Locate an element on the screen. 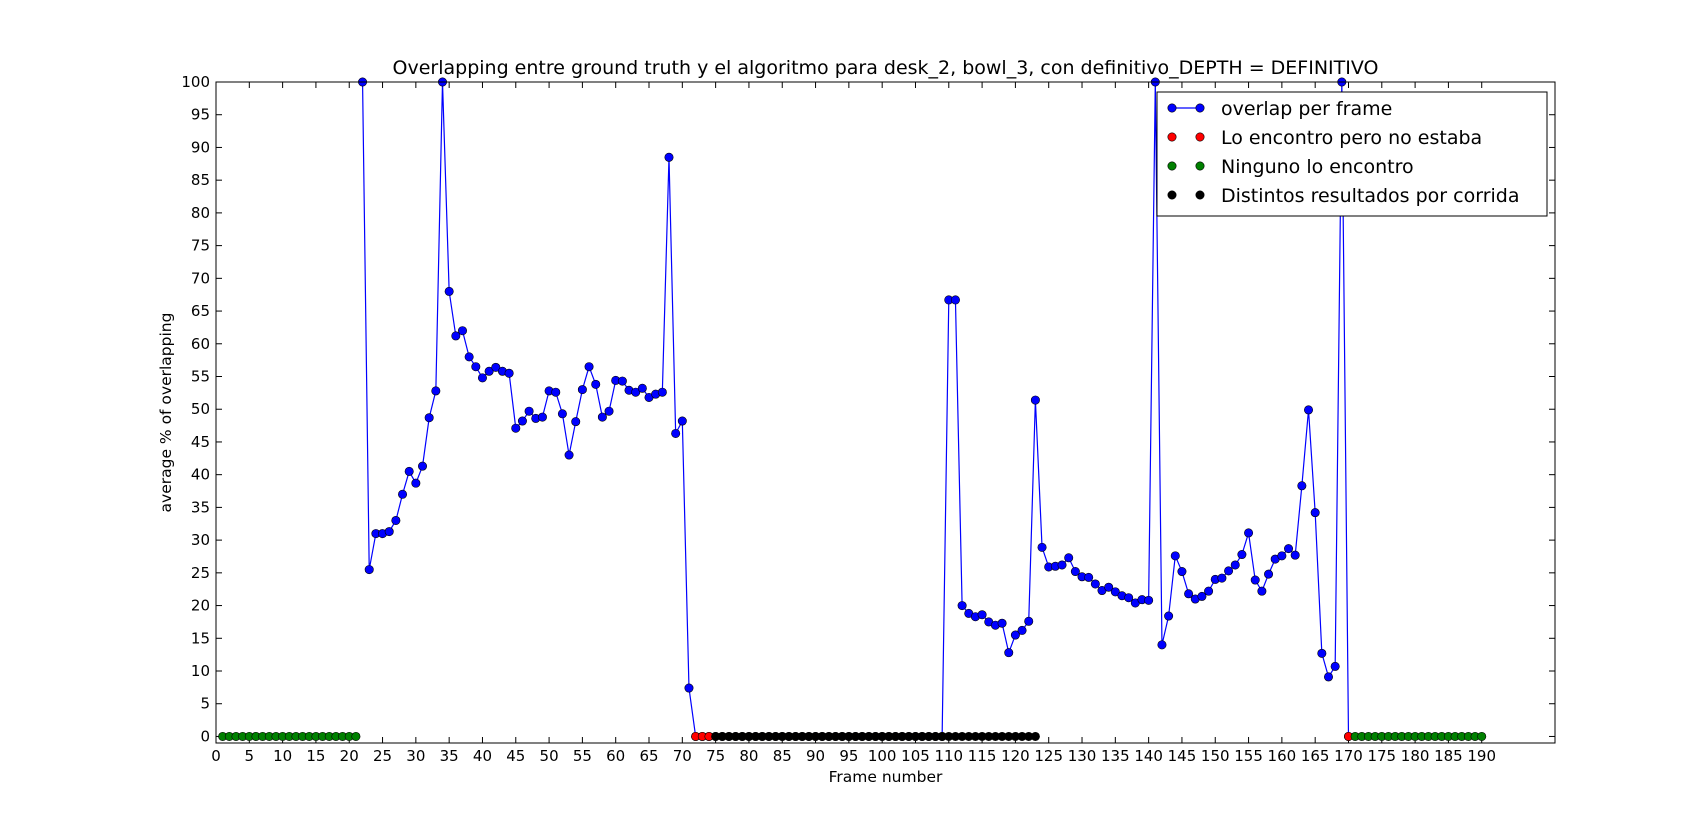 The height and width of the screenshot is (813, 1707). x-tick-label: 75 is located at coordinates (715, 756).